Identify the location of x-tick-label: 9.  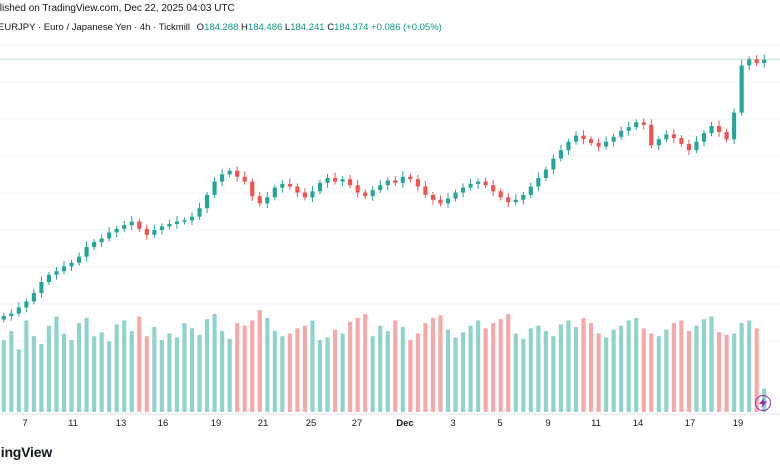
(547, 423).